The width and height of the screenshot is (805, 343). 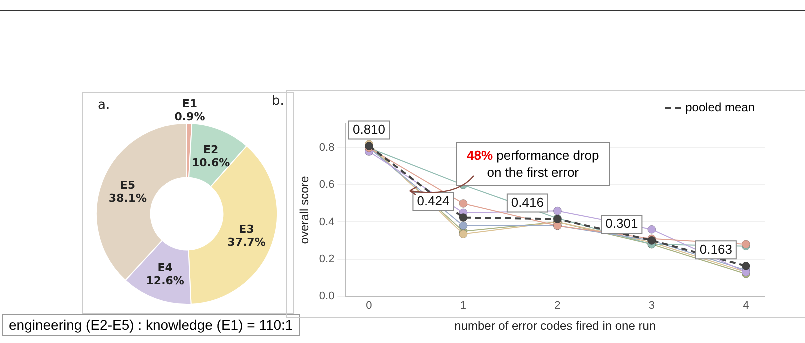 What do you see at coordinates (369, 306) in the screenshot?
I see `x-tick-label: 0` at bounding box center [369, 306].